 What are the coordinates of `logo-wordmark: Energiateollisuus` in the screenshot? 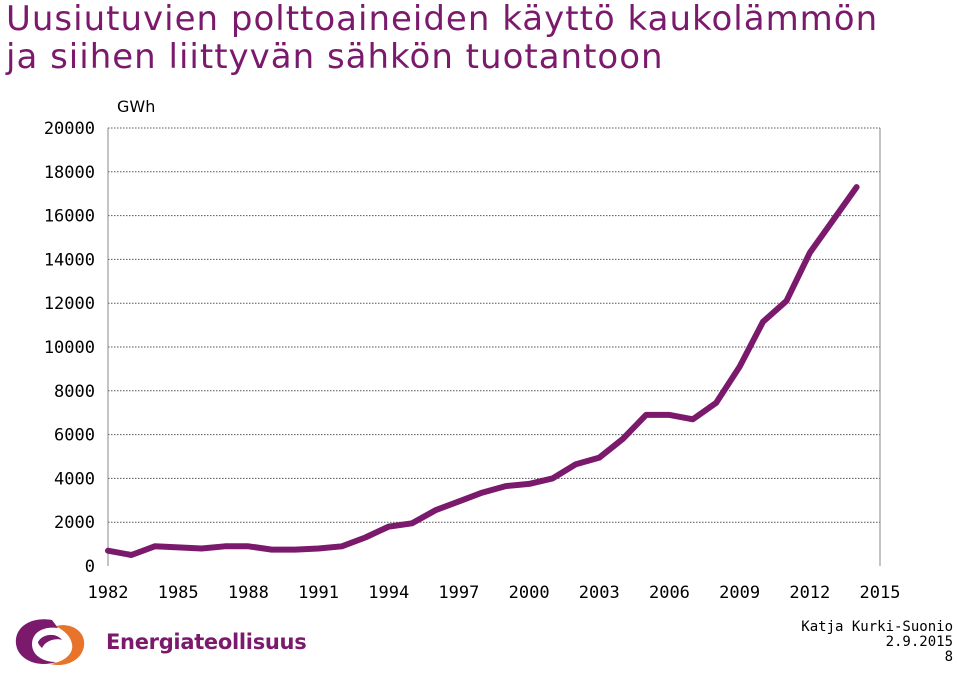 It's located at (206, 642).